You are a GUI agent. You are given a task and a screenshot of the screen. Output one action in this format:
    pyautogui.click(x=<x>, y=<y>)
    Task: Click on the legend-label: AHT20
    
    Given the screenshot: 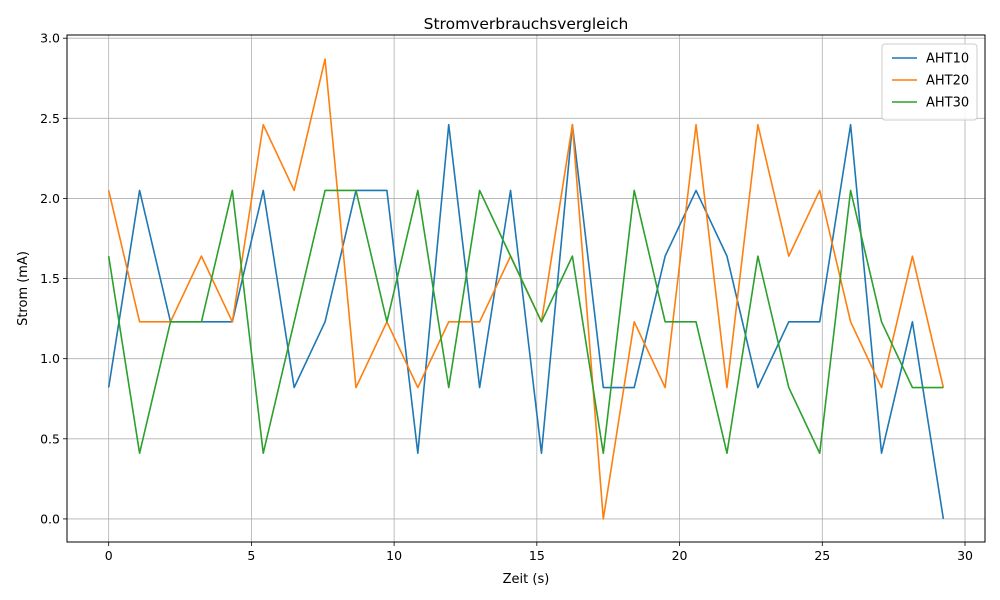 What is the action you would take?
    pyautogui.click(x=947, y=81)
    